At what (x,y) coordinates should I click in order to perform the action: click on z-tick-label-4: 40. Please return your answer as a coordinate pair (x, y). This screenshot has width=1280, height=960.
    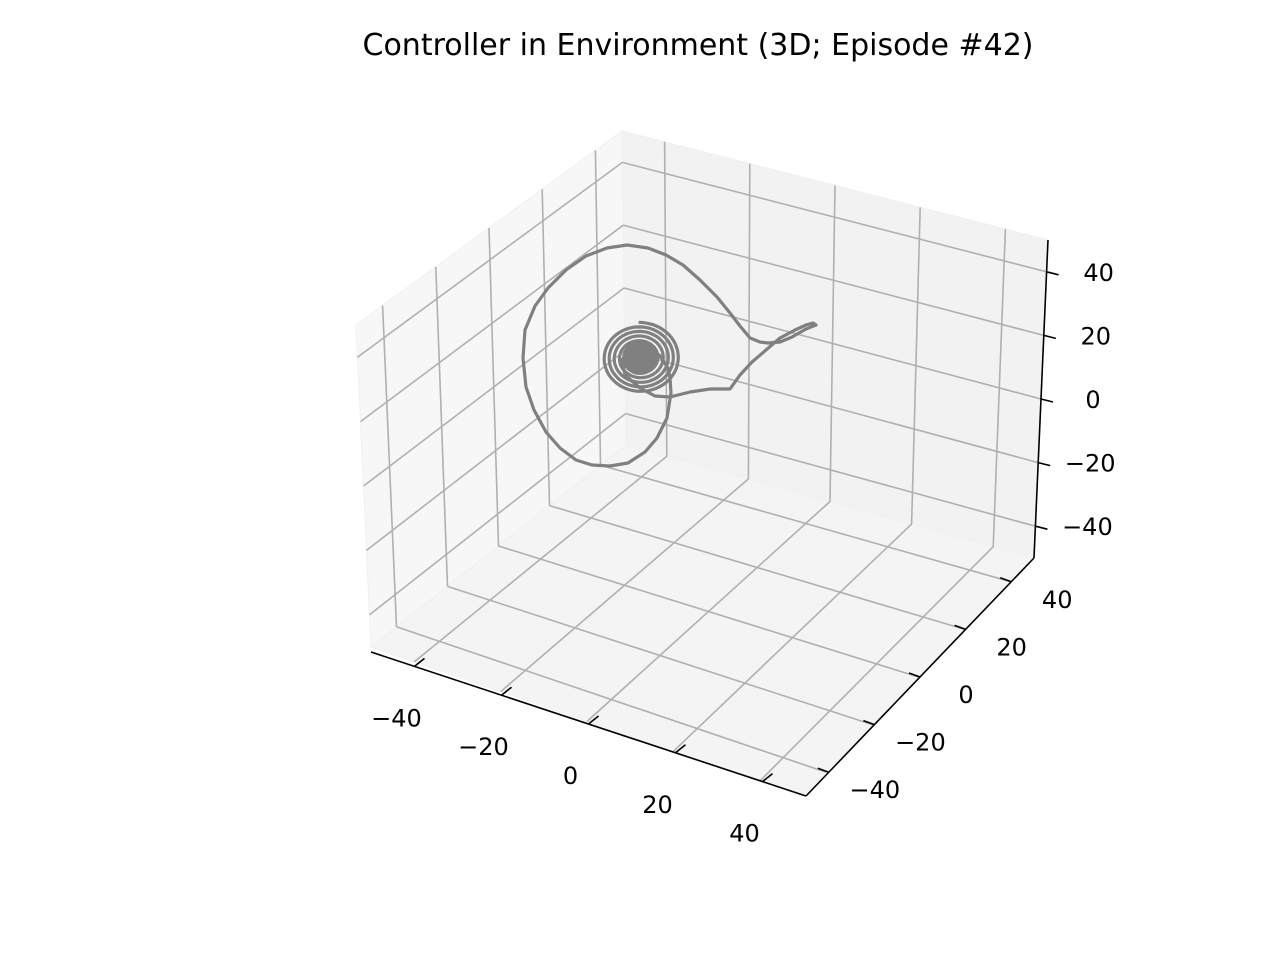
    Looking at the image, I should click on (1098, 273).